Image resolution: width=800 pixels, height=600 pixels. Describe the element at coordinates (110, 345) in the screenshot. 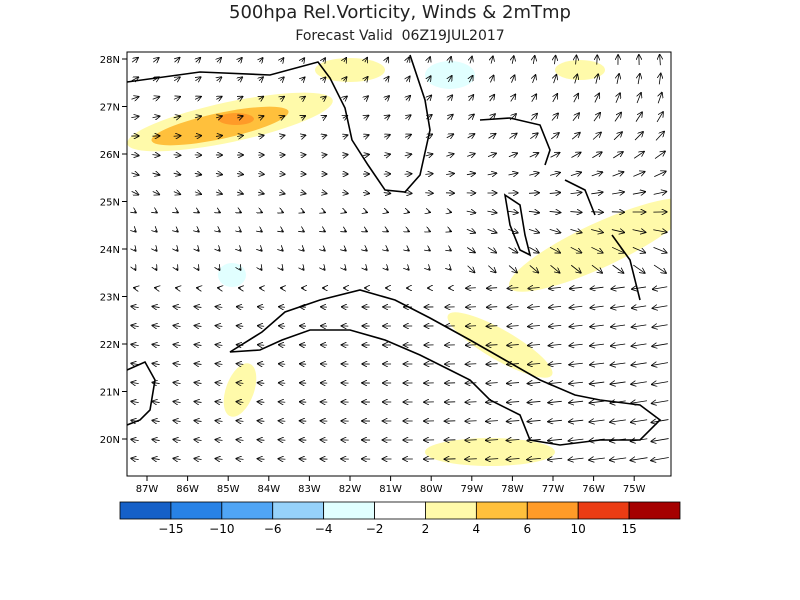

I see `lat-label: 22N` at that location.